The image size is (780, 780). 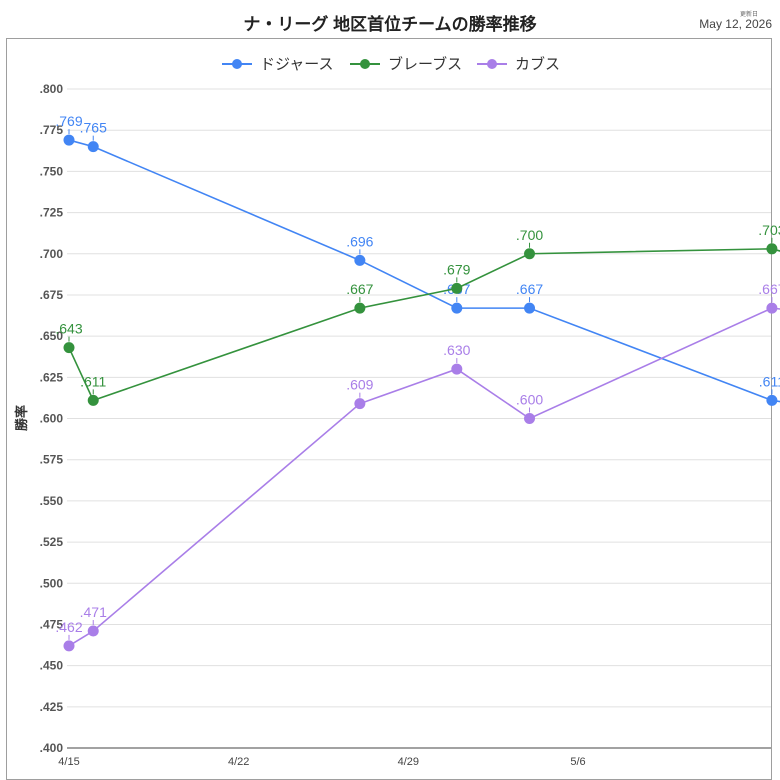 I want to click on y-tick-label: .700, so click(x=52, y=254).